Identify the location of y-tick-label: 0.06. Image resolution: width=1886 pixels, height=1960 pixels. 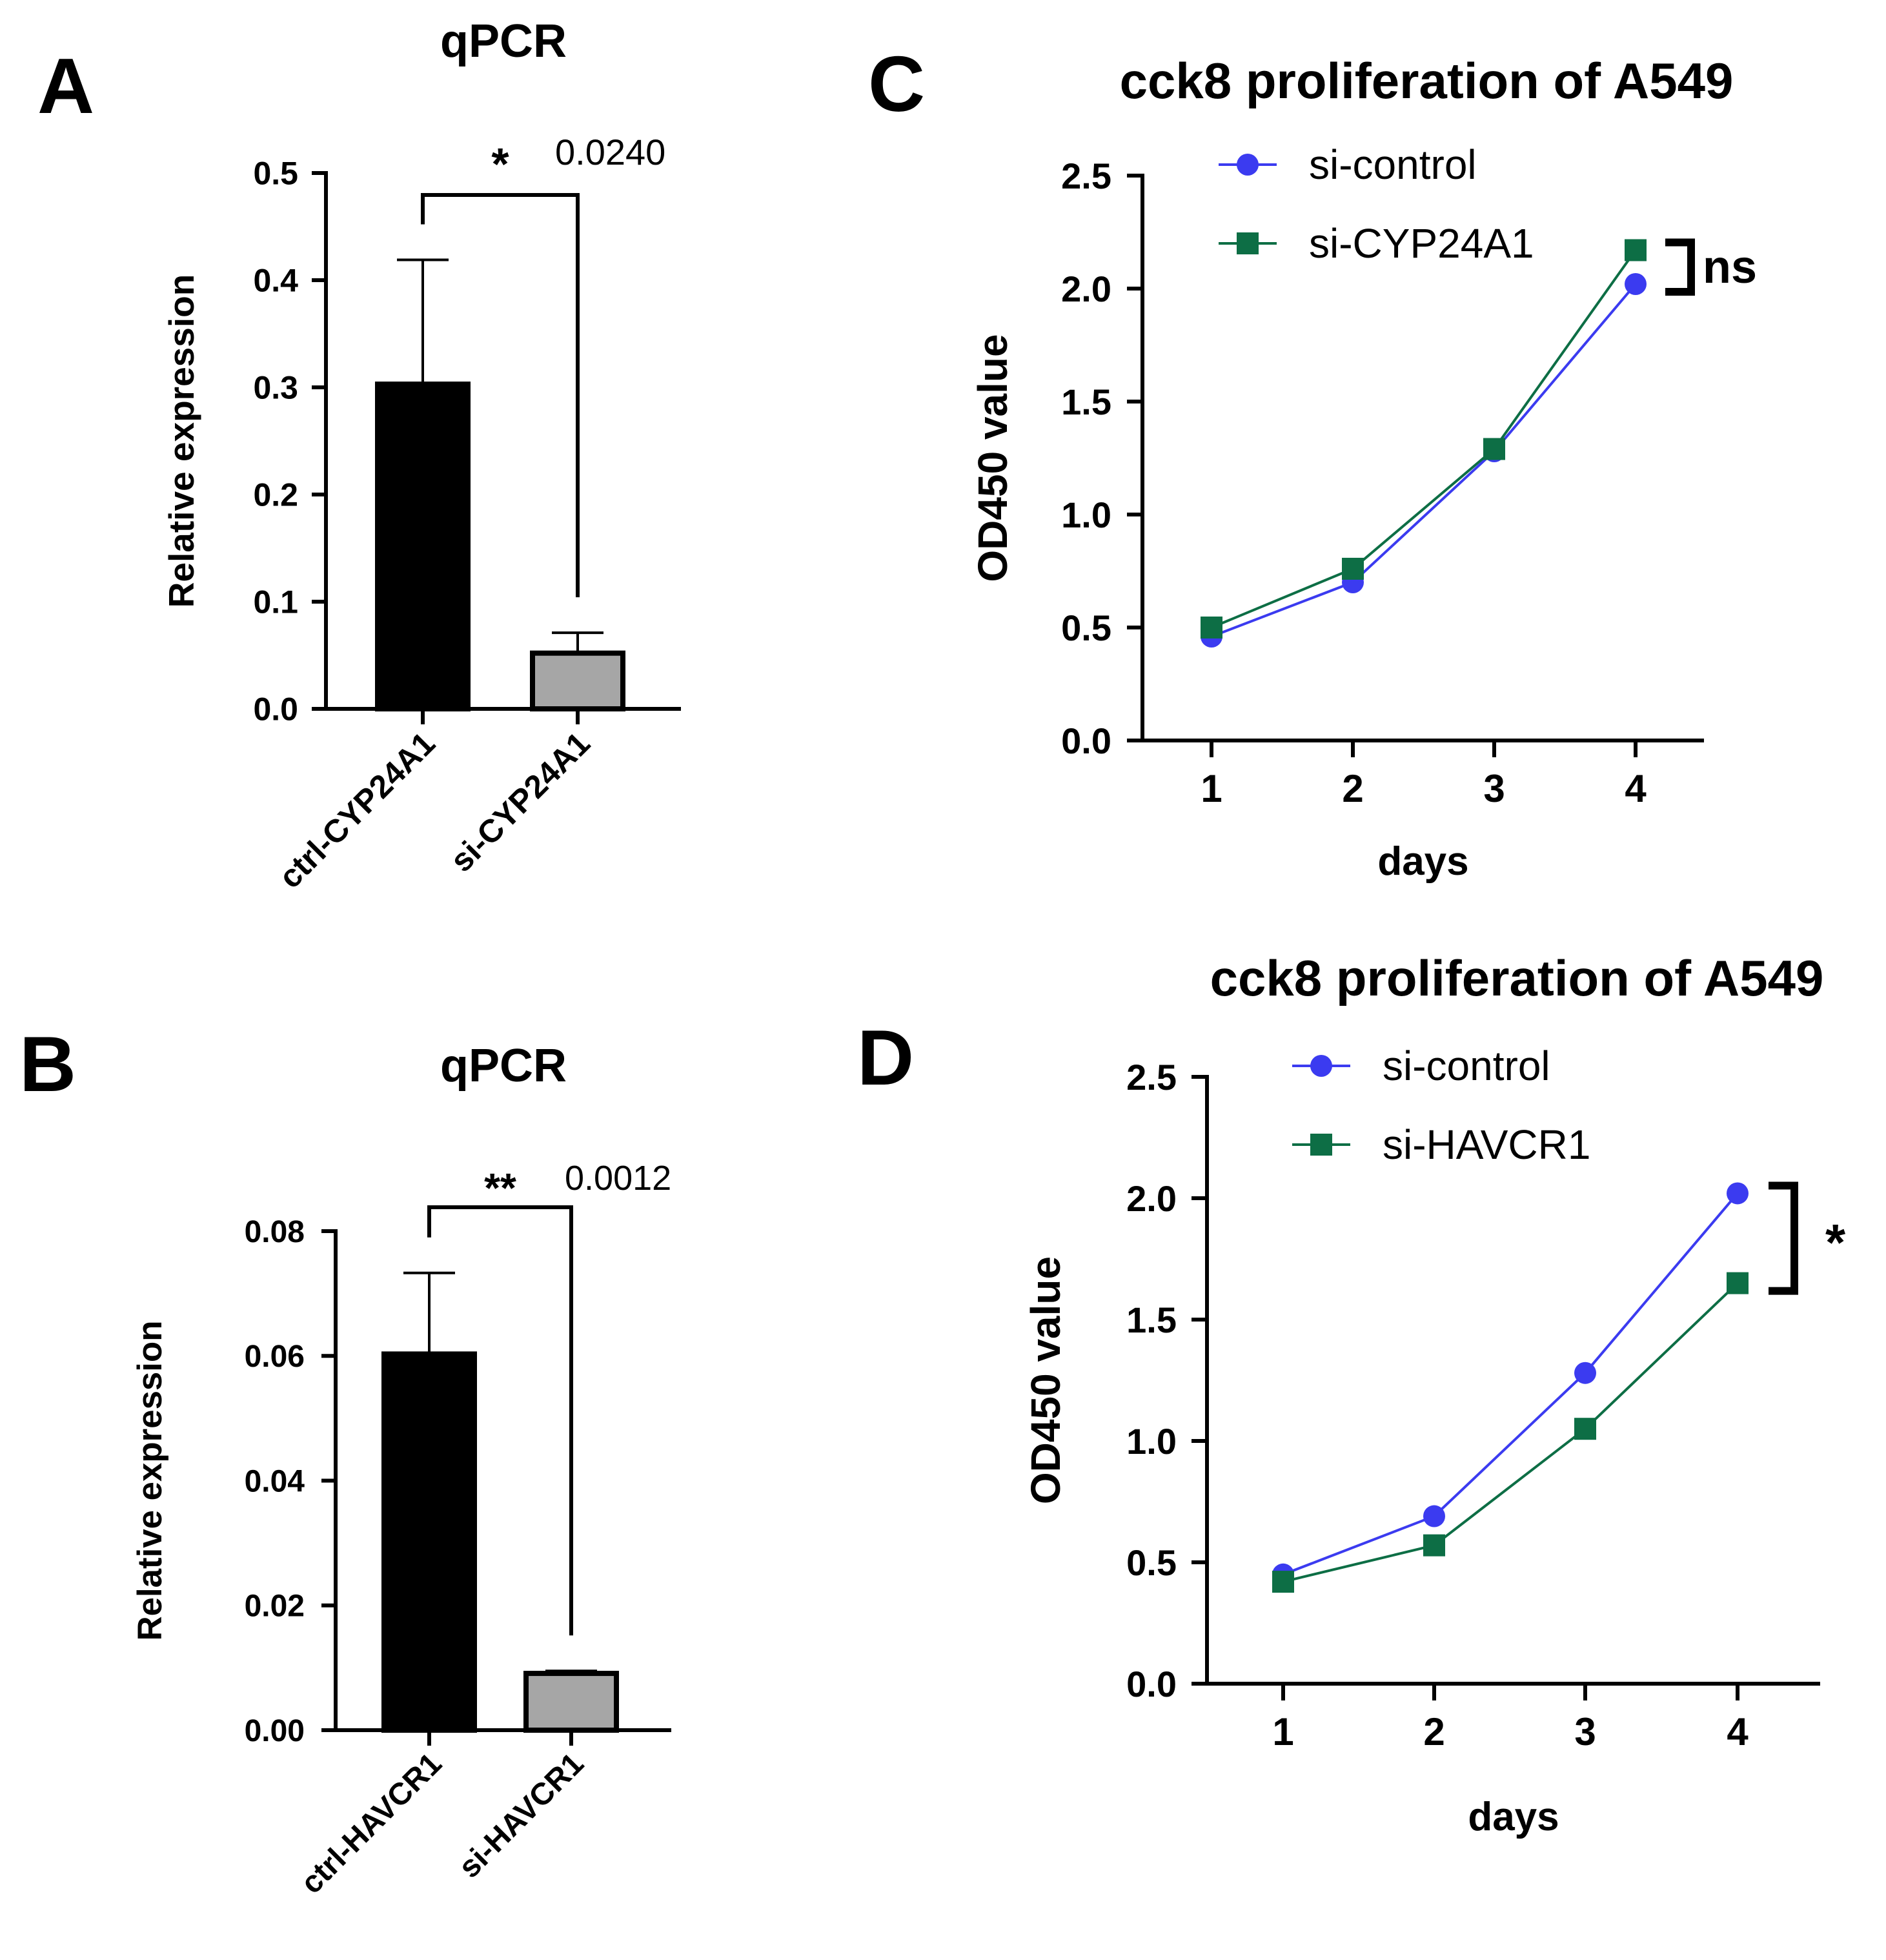
(275, 1357).